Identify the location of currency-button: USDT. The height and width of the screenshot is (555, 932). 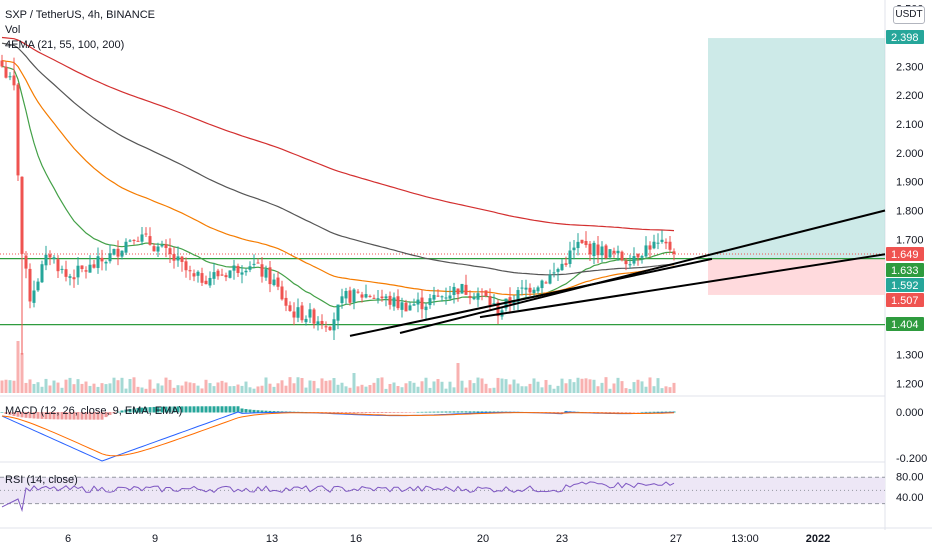
(909, 15).